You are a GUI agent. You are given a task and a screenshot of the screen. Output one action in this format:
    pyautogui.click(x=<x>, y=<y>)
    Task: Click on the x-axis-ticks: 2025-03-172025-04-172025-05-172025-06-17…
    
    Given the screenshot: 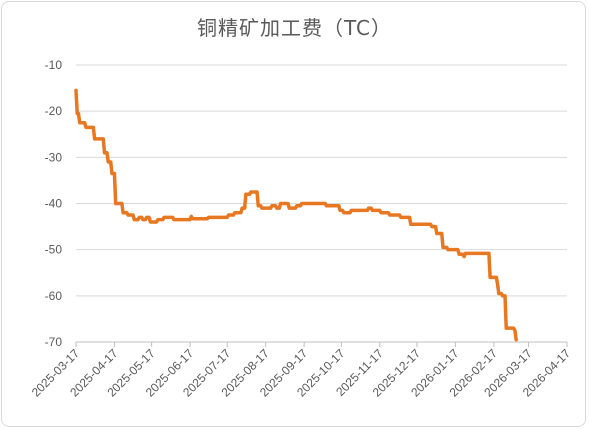 What is the action you would take?
    pyautogui.click(x=301, y=371)
    